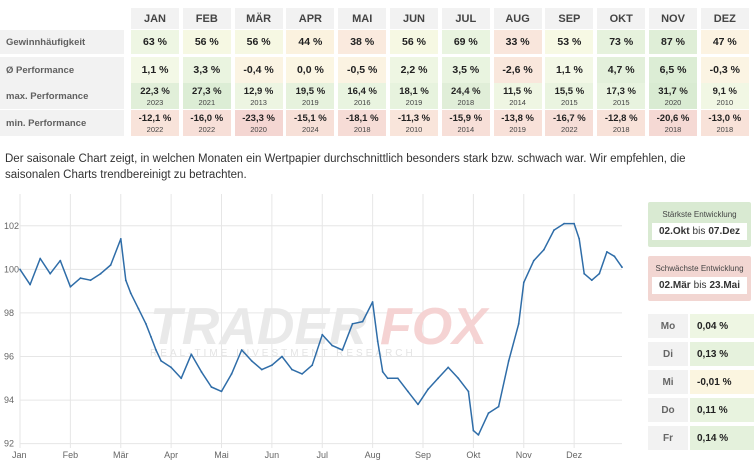 Image resolution: width=756 pixels, height=471 pixels. Describe the element at coordinates (668, 410) in the screenshot. I see `weekday-label: Do` at that location.